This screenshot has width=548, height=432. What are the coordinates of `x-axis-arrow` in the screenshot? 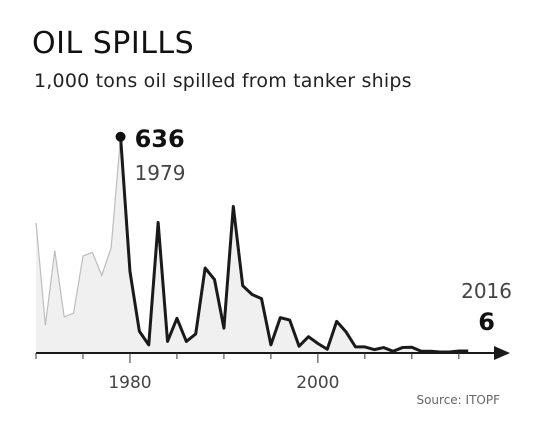 It's located at (502, 353).